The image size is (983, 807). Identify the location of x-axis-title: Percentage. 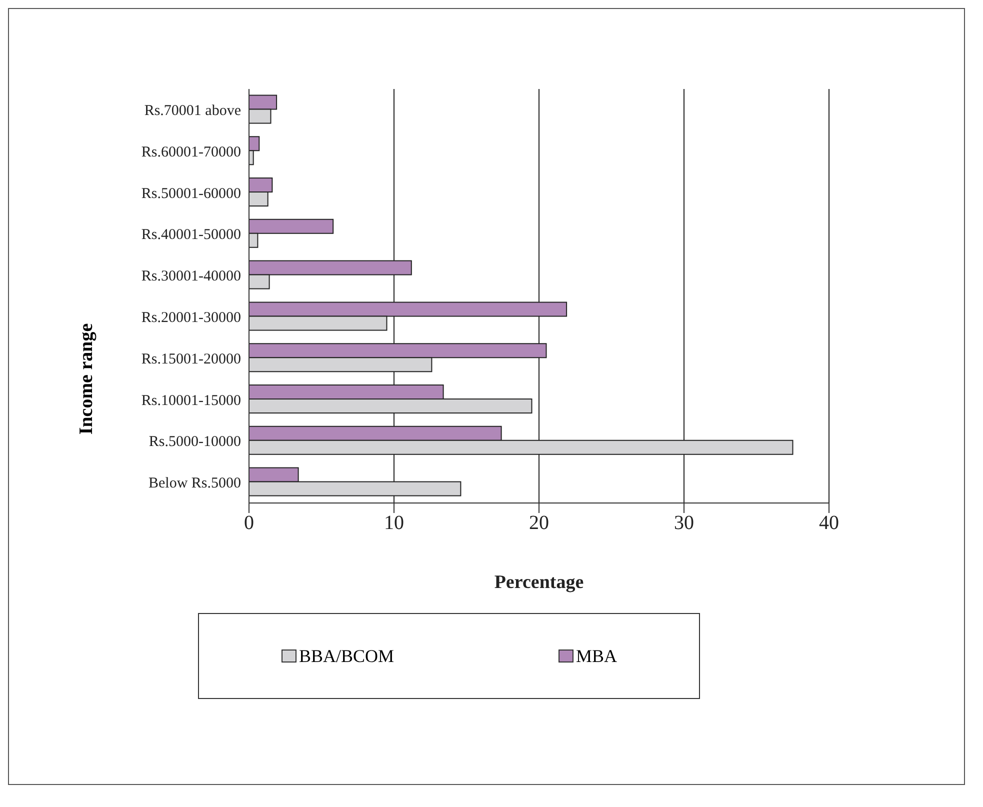
(539, 582).